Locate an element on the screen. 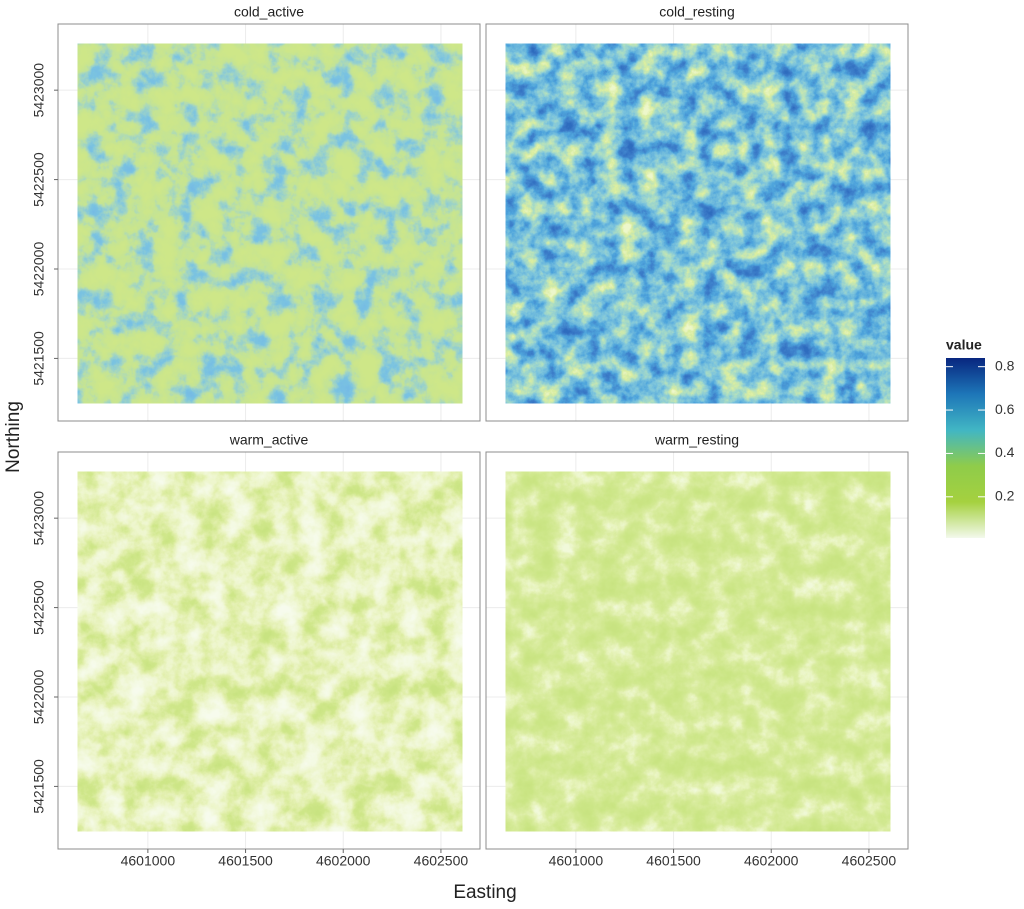 This screenshot has height=909, width=1024. colorbar-tick-label: 0.8 is located at coordinates (1005, 365).